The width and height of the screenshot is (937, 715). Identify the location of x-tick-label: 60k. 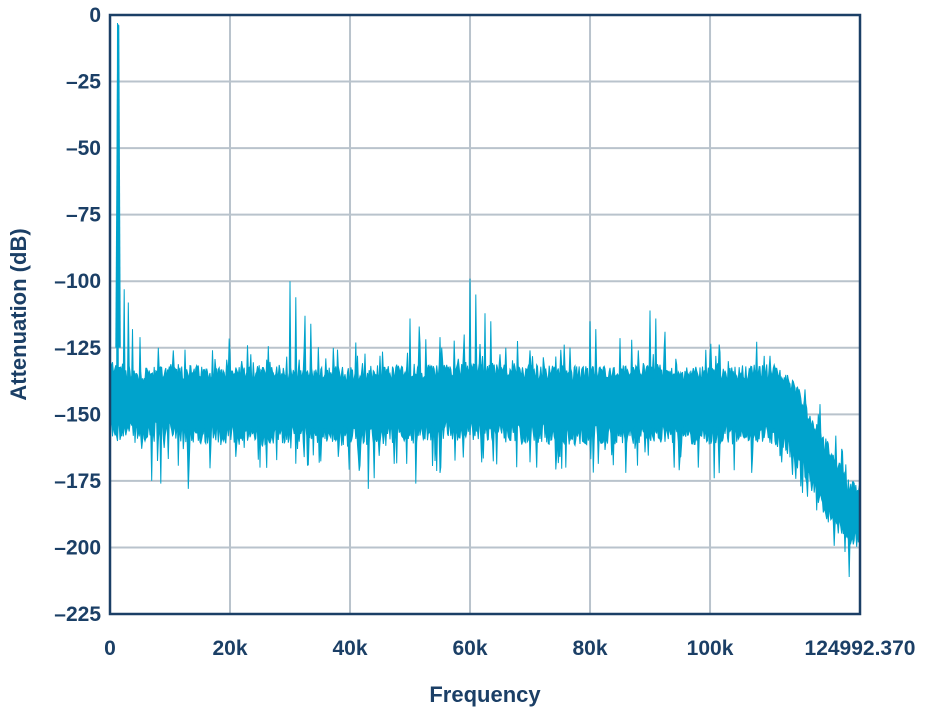
(469, 648).